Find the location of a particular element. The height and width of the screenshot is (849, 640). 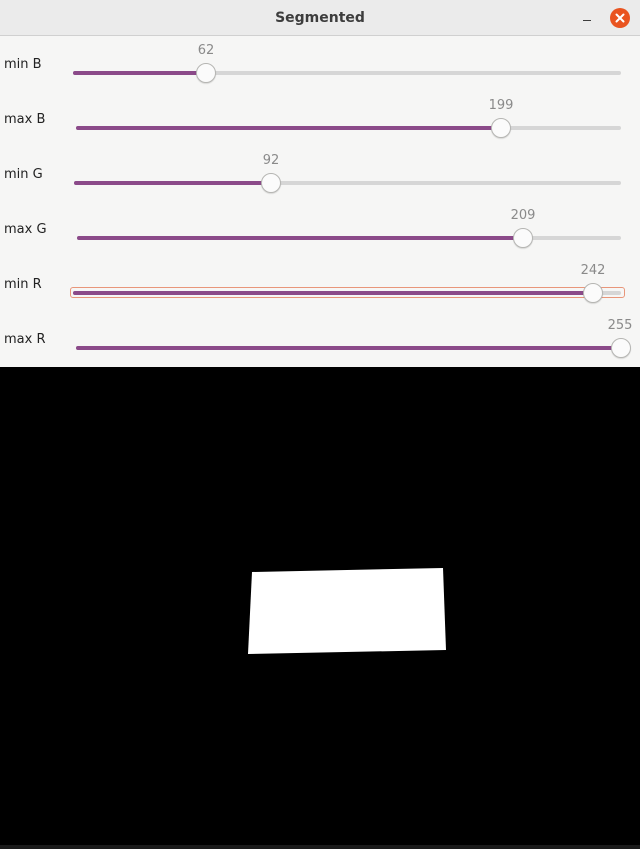

trackbar-row-min-b: min B 62 is located at coordinates (320, 63).